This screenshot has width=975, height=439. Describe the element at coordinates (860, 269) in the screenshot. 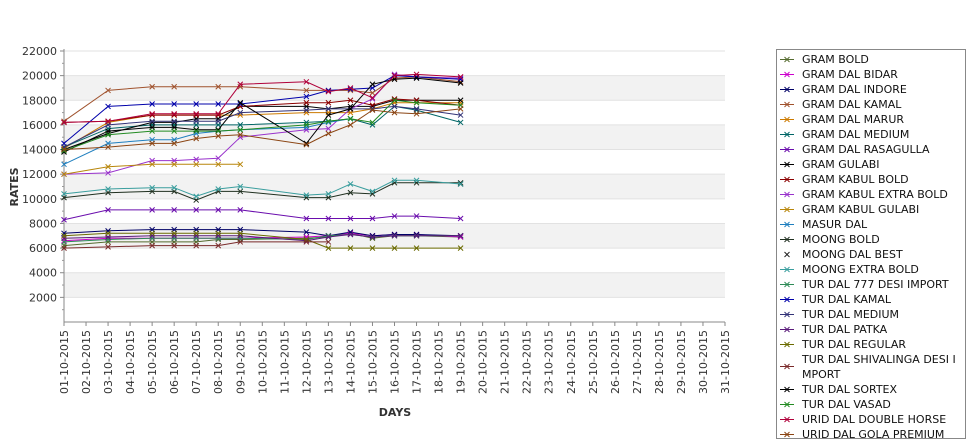

I see `legend-label: MOONG EXTRA BOLD` at that location.